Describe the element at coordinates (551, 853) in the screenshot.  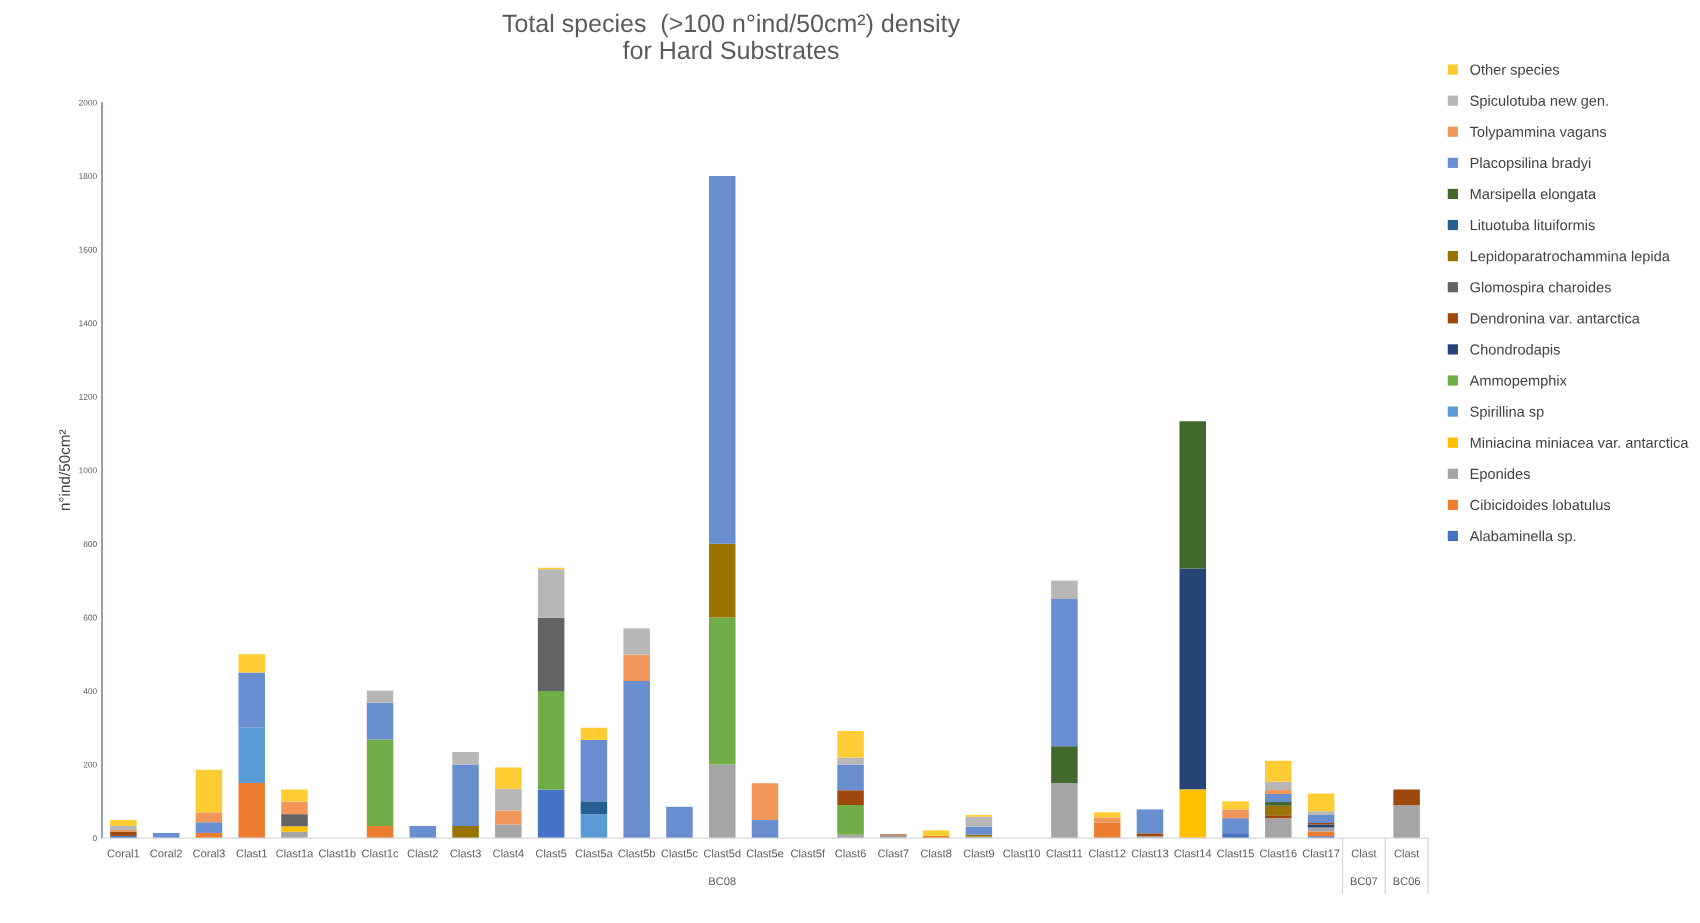
I see `x-tick-label: Clast5` at that location.